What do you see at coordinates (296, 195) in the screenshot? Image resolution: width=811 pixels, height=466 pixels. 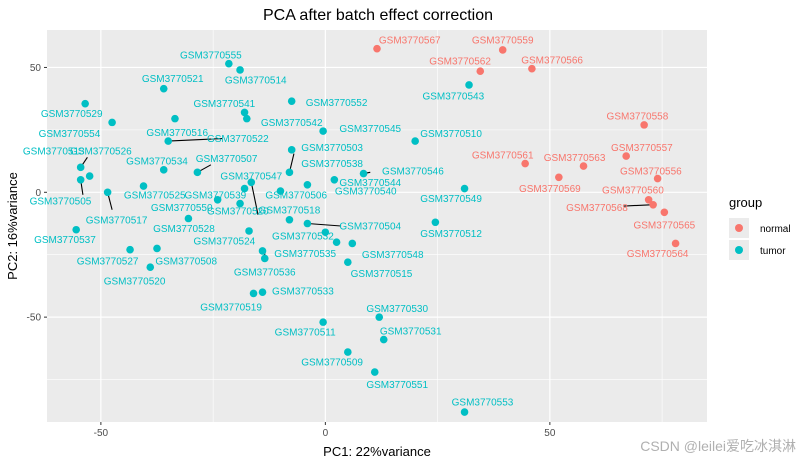 I see `point-label-gsm3770506: GSM3770506` at bounding box center [296, 195].